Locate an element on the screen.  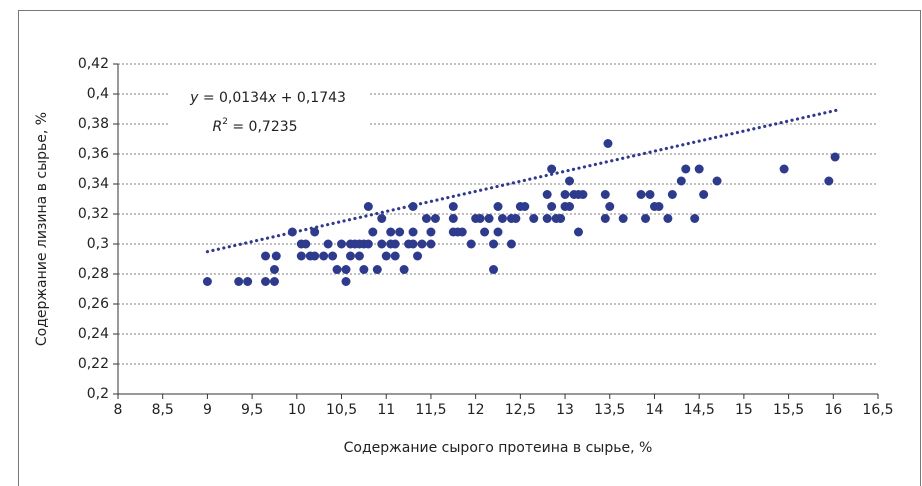
x-tick-label: 8 is located at coordinates (118, 410).